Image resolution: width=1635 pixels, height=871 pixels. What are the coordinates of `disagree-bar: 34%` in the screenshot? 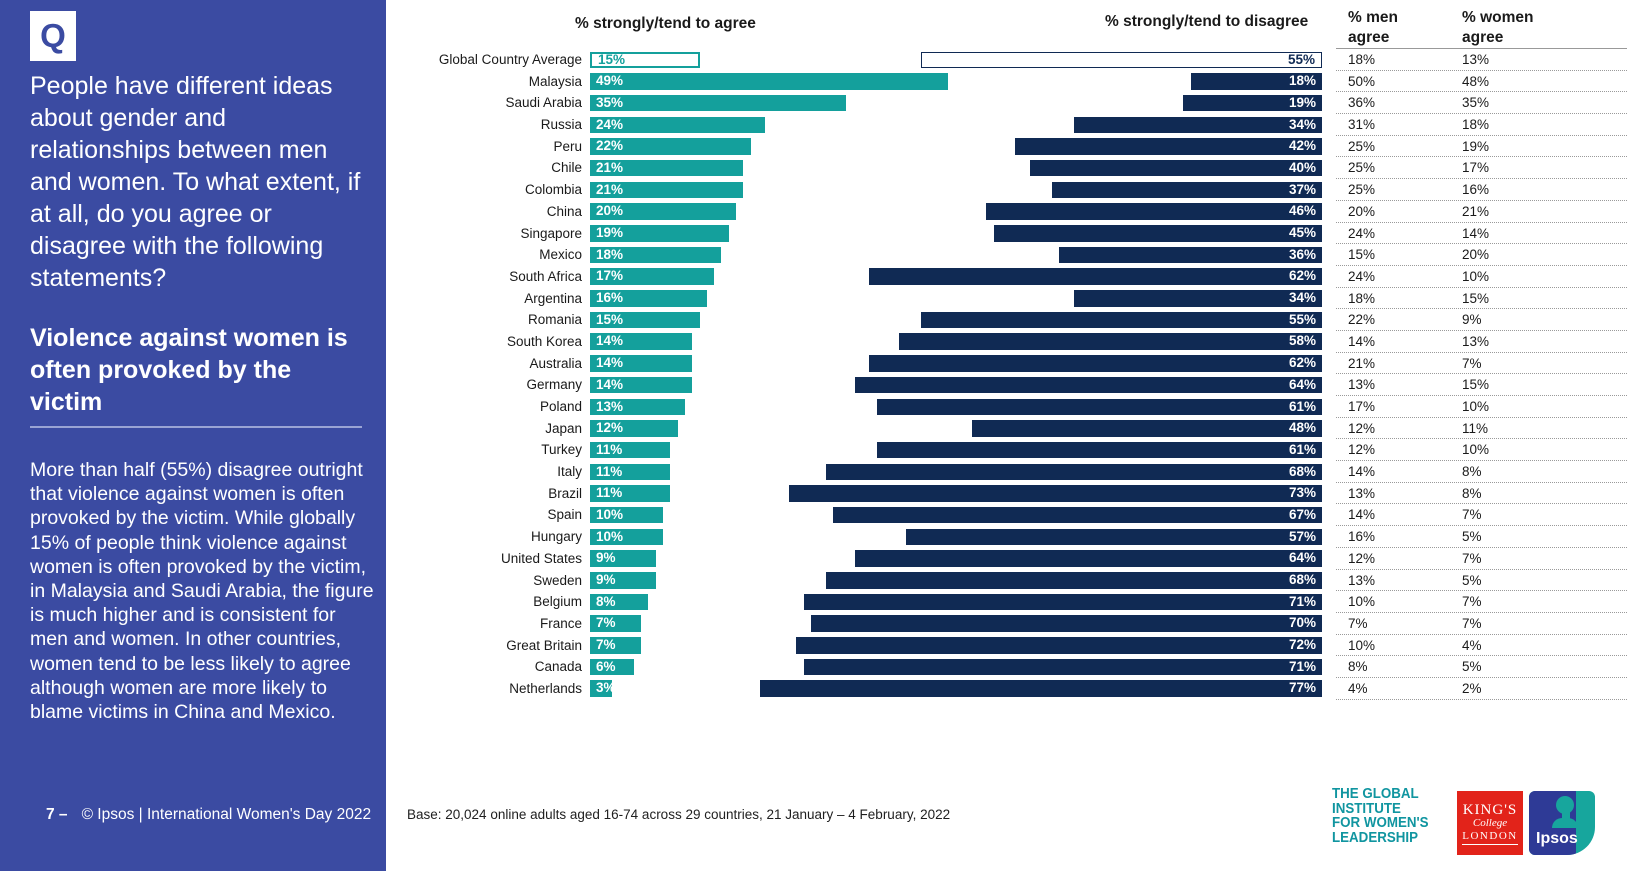 It's located at (1197, 298).